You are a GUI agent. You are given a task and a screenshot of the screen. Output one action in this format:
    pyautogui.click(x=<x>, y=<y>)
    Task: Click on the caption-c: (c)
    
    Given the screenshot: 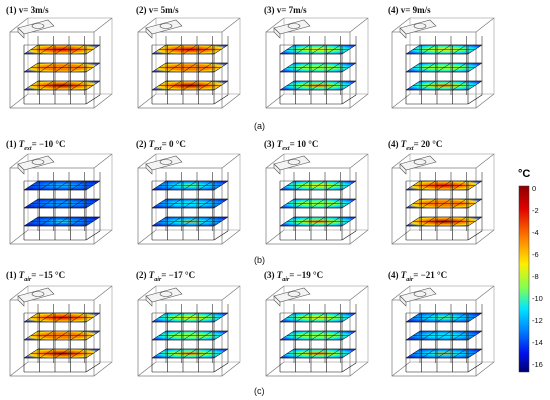 What is the action you would take?
    pyautogui.click(x=259, y=391)
    